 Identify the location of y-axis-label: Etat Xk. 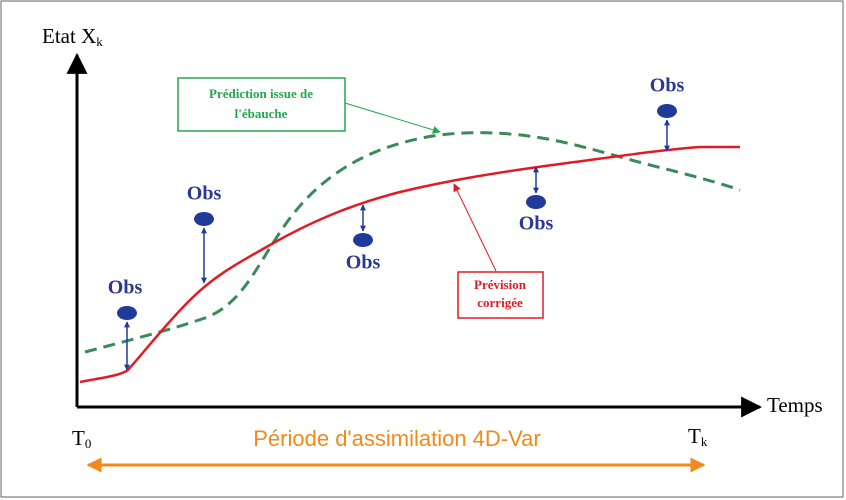
(72, 36).